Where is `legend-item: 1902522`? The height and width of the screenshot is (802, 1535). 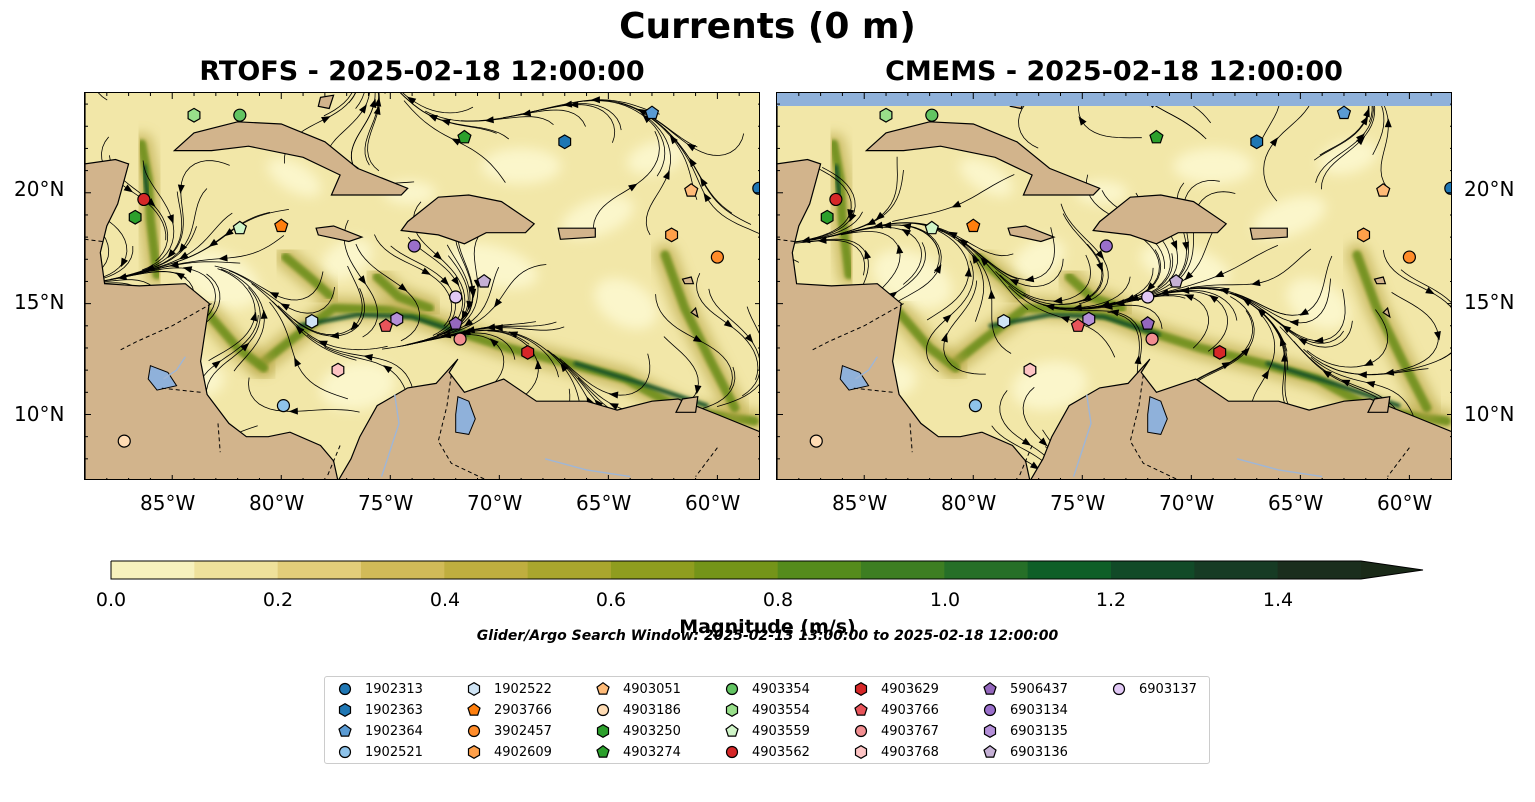
legend-item: 1902522 is located at coordinates (509, 689).